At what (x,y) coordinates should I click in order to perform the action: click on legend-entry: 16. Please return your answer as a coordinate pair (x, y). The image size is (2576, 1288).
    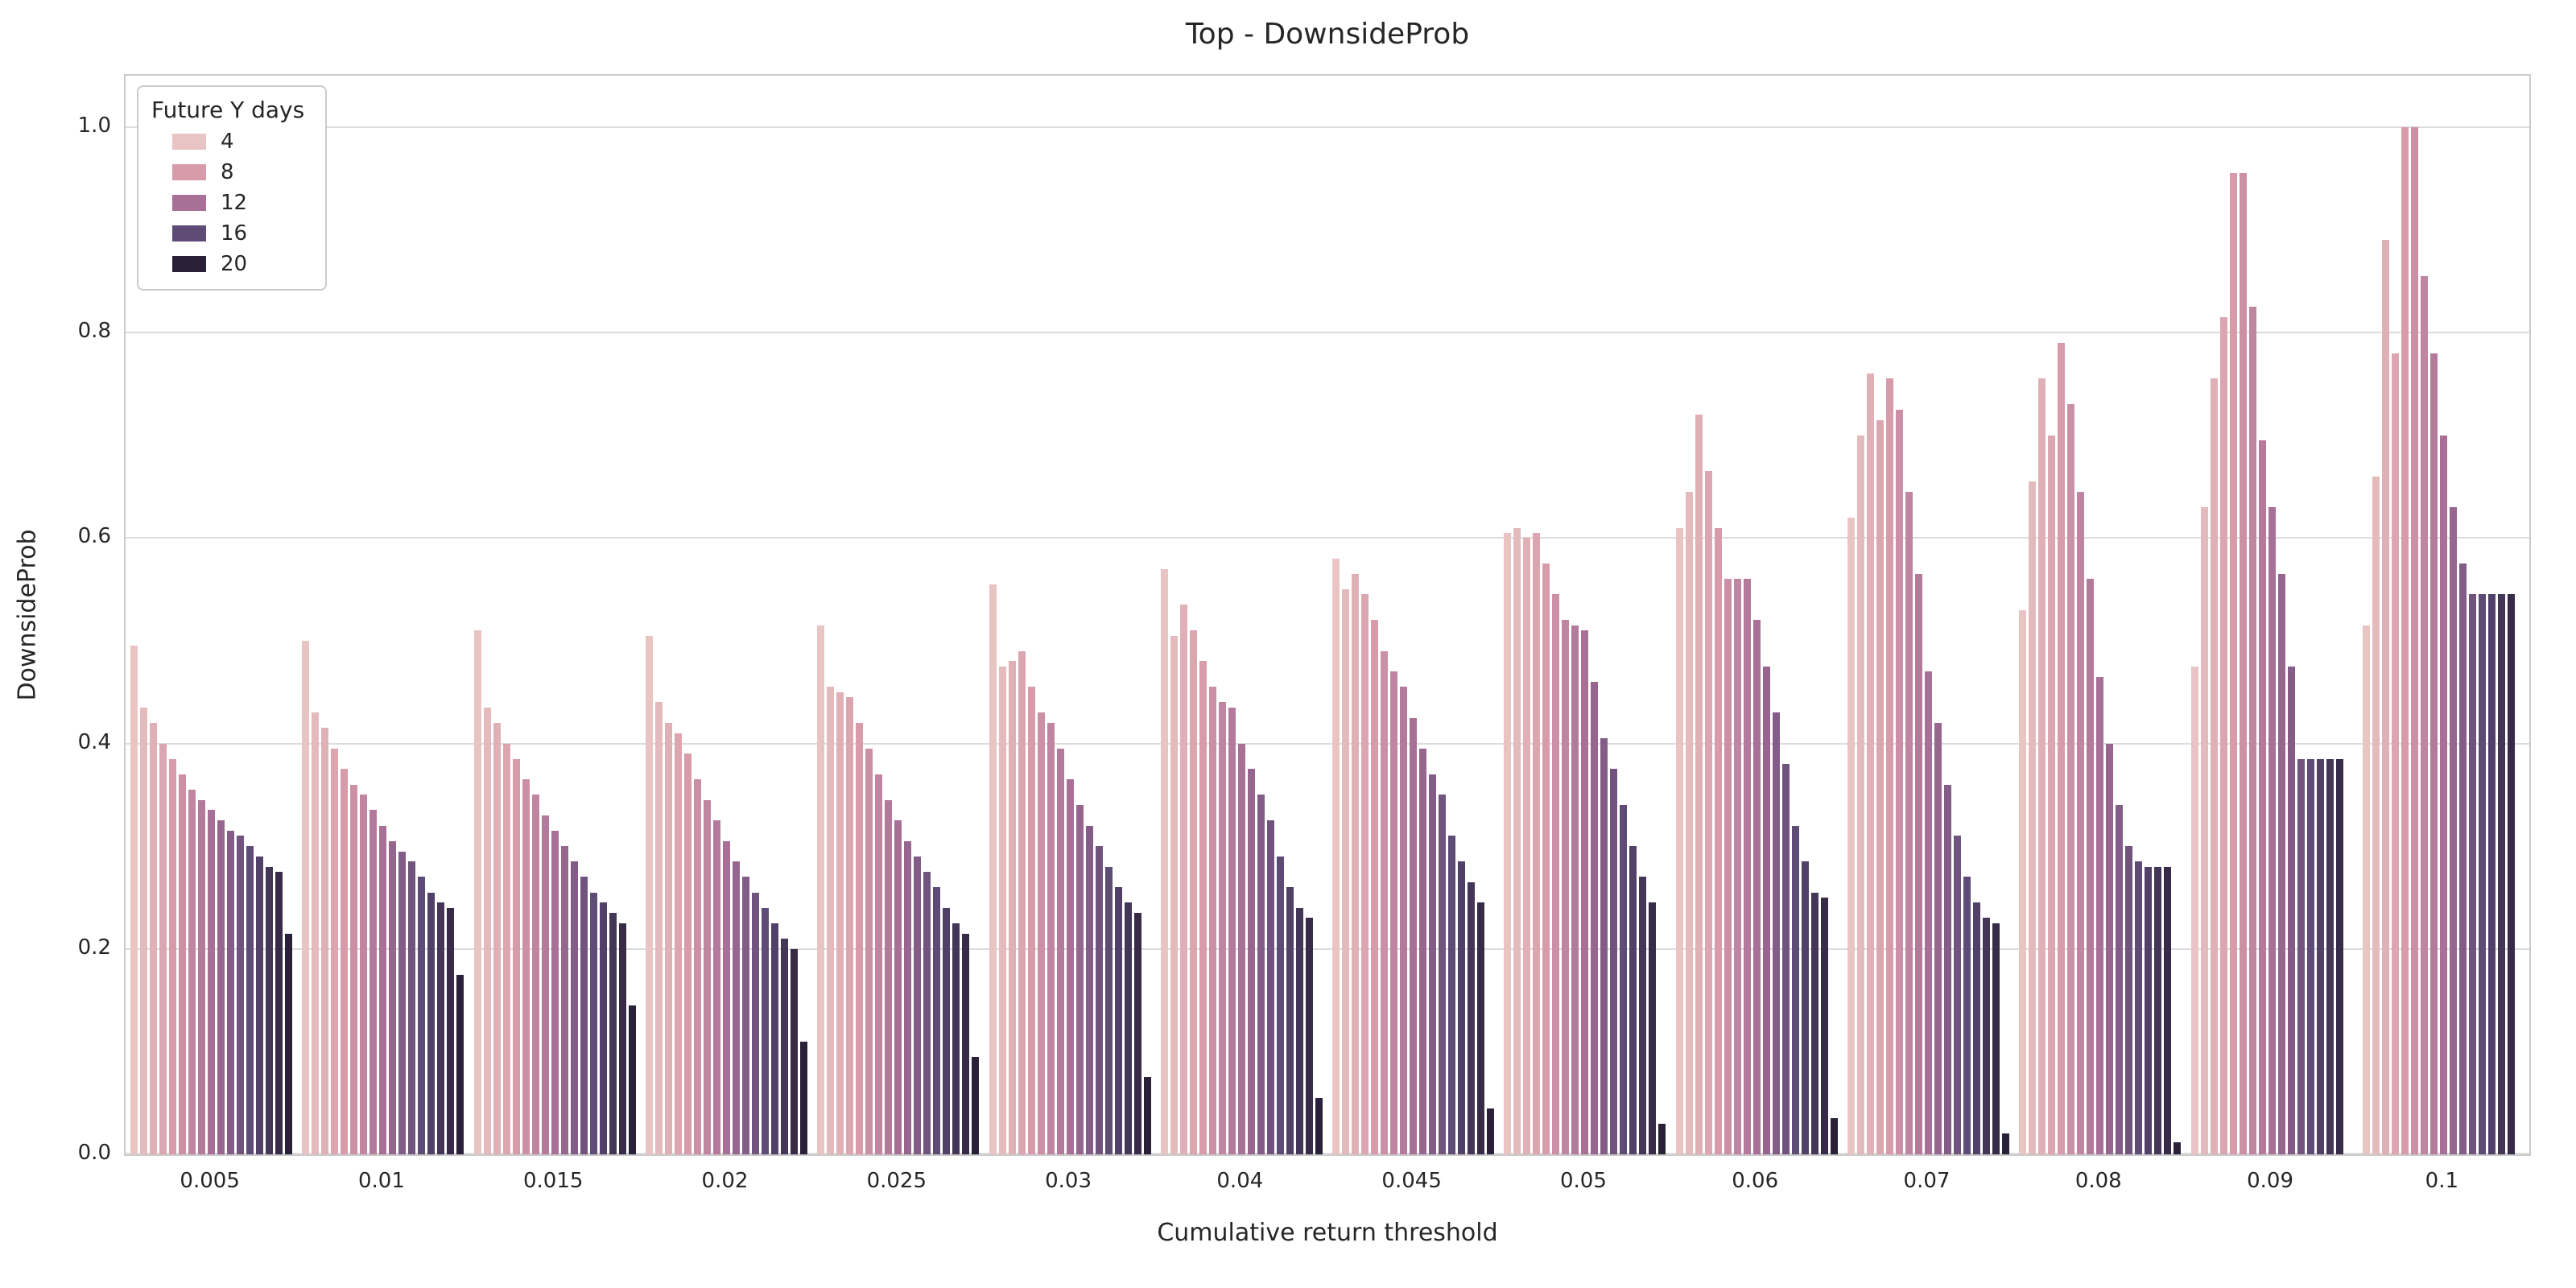
    Looking at the image, I should click on (227, 233).